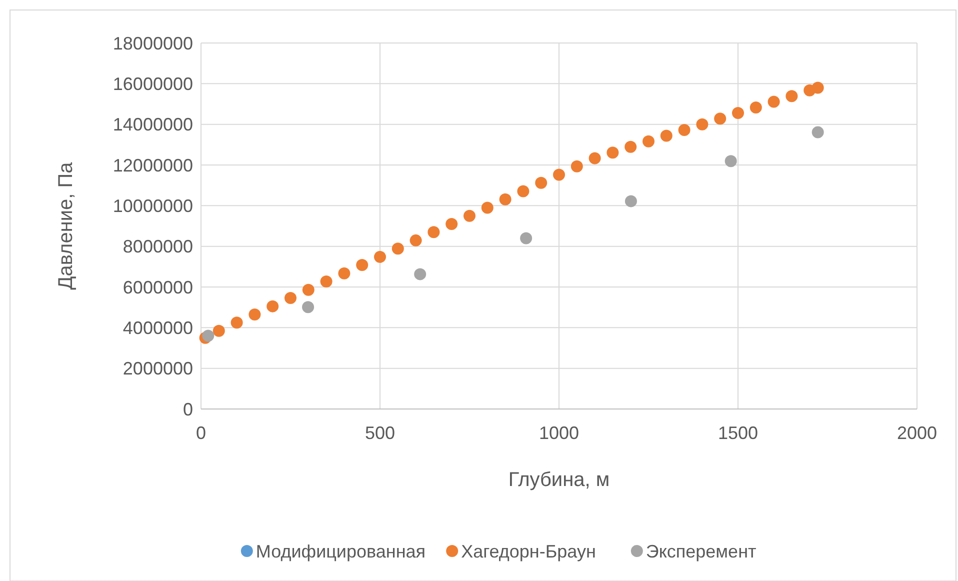 The image size is (958, 581). I want to click on y-tick-label: 18000000, so click(152, 43).